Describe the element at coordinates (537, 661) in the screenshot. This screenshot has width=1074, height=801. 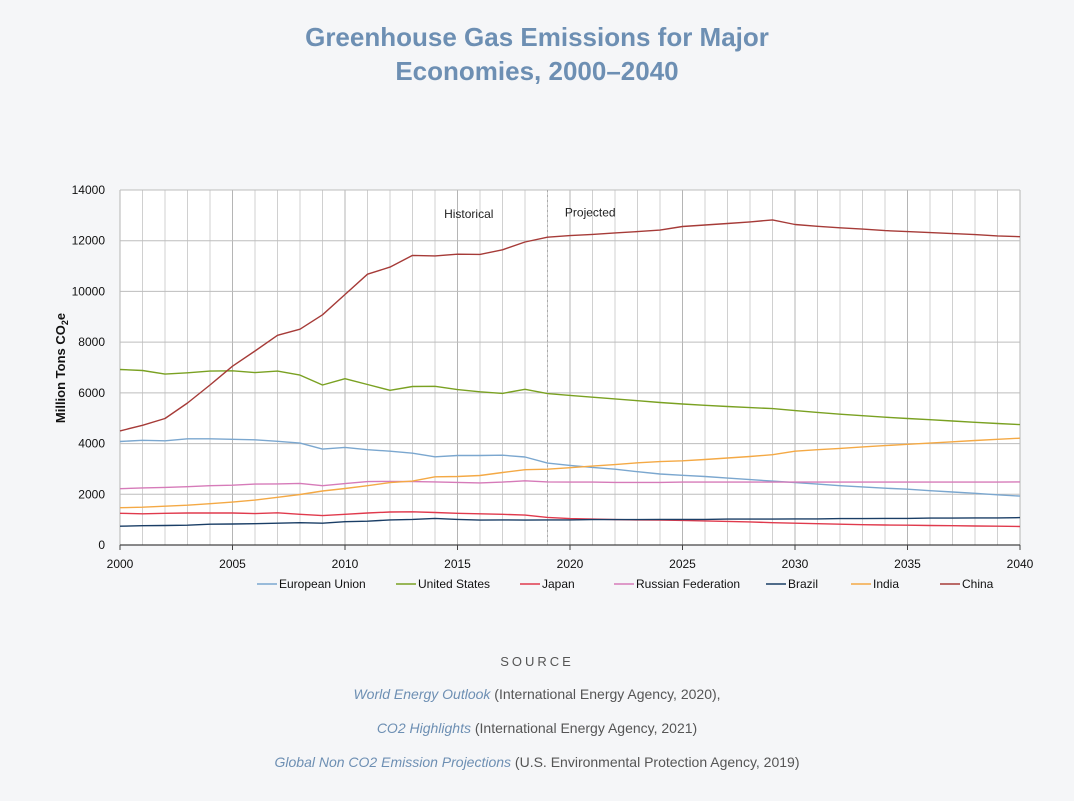
I see `source-heading: SOURCE` at that location.